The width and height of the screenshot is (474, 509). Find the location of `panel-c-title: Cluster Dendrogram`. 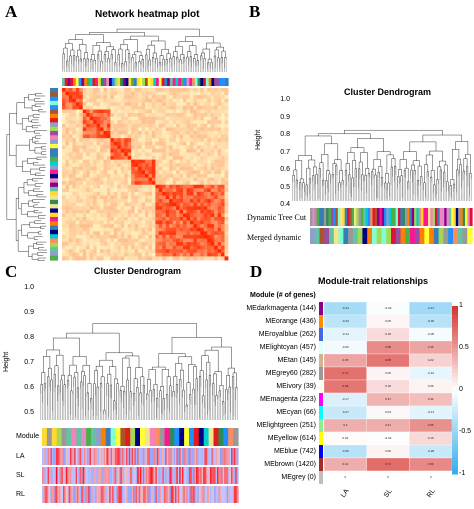

panel-c-title: Cluster Dendrogram is located at coordinates (138, 271).